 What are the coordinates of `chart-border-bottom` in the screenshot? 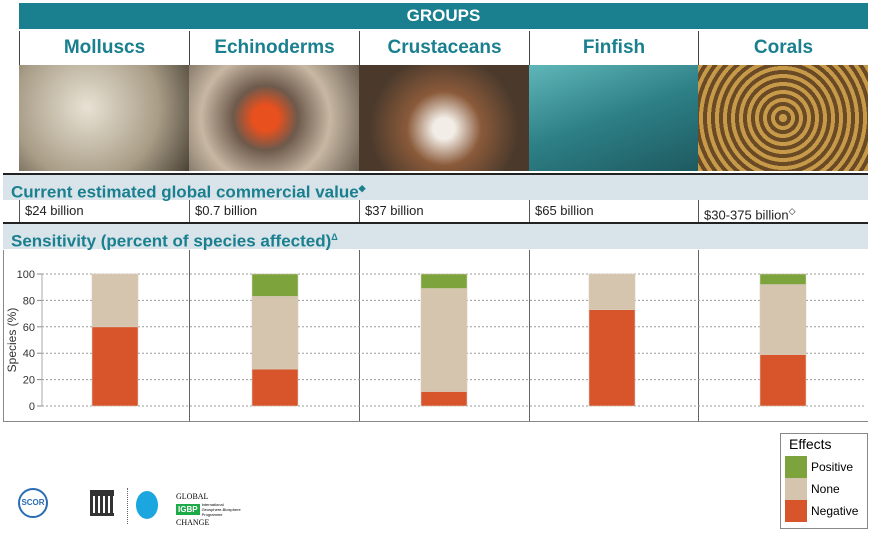 It's located at (435, 421).